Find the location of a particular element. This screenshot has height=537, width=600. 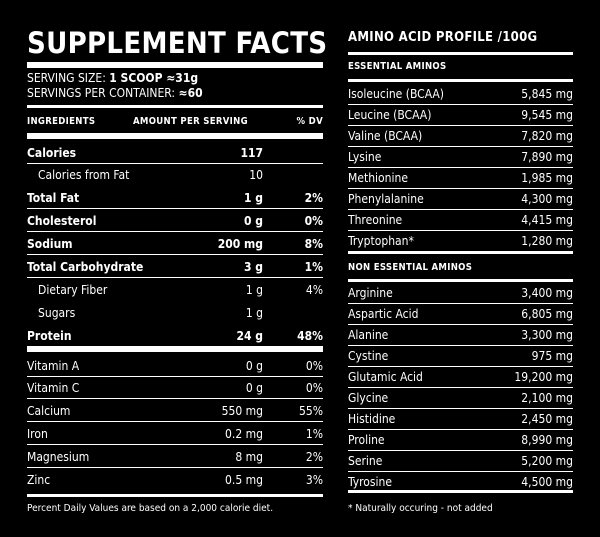

nutrient-amount: 0.2 mg is located at coordinates (244, 434).